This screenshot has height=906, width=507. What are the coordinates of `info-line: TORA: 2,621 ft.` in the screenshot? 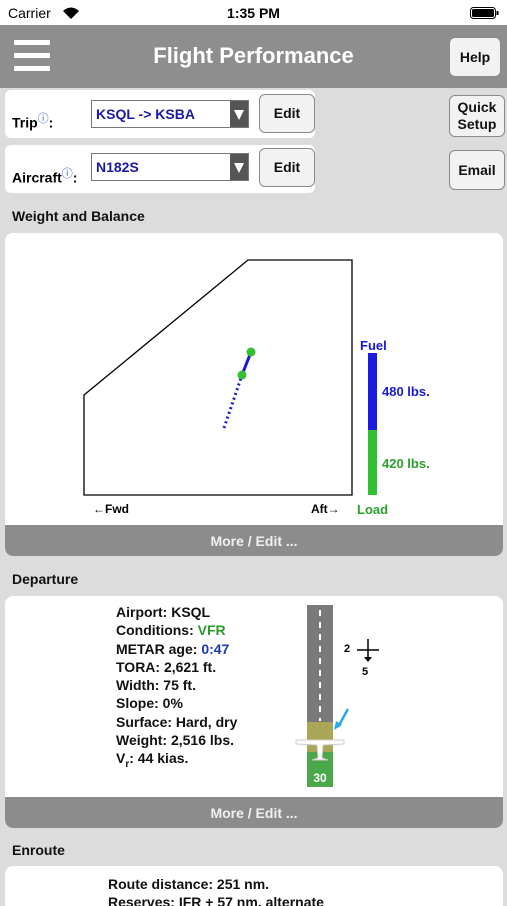 It's located at (166, 666).